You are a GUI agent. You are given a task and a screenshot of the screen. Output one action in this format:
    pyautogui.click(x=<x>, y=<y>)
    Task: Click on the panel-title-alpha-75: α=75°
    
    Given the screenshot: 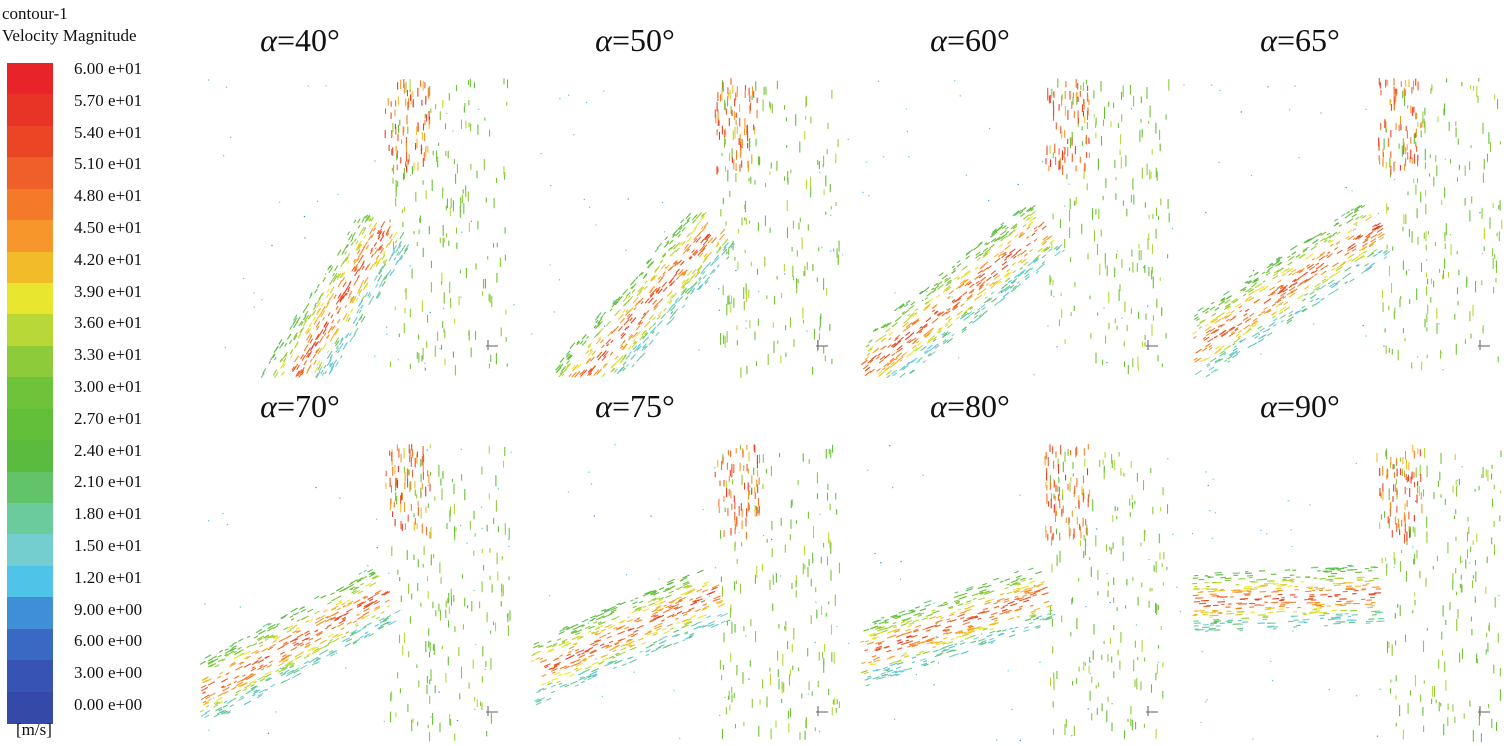 What is the action you would take?
    pyautogui.click(x=635, y=406)
    